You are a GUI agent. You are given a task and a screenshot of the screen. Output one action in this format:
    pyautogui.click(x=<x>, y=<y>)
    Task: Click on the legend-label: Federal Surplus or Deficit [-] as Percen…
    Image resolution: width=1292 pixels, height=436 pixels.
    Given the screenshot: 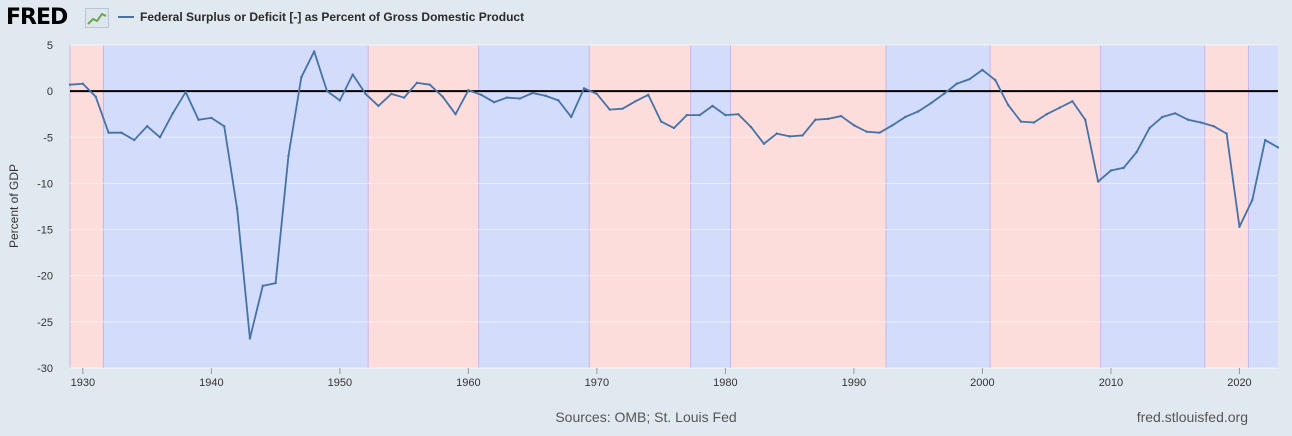 What is the action you would take?
    pyautogui.click(x=332, y=17)
    